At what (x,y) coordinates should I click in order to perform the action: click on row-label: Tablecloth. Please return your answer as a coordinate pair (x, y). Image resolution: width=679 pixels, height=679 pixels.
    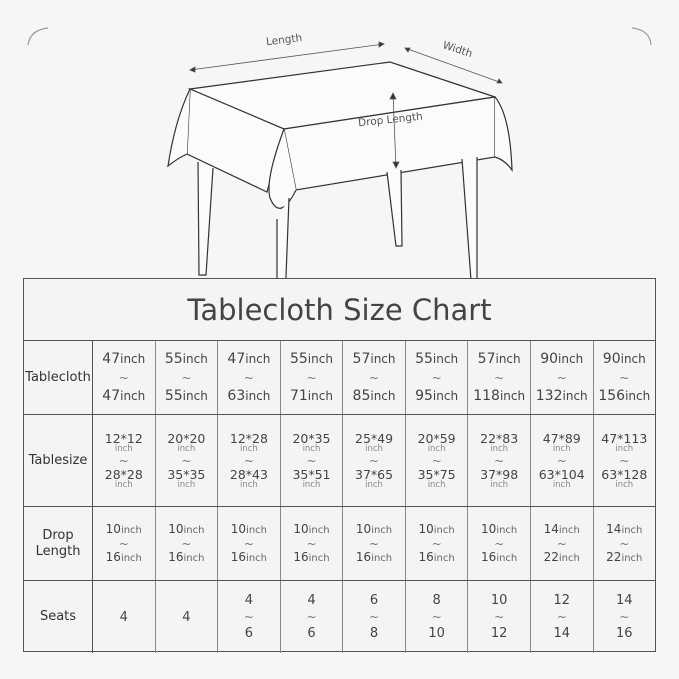
    Looking at the image, I should click on (58, 377).